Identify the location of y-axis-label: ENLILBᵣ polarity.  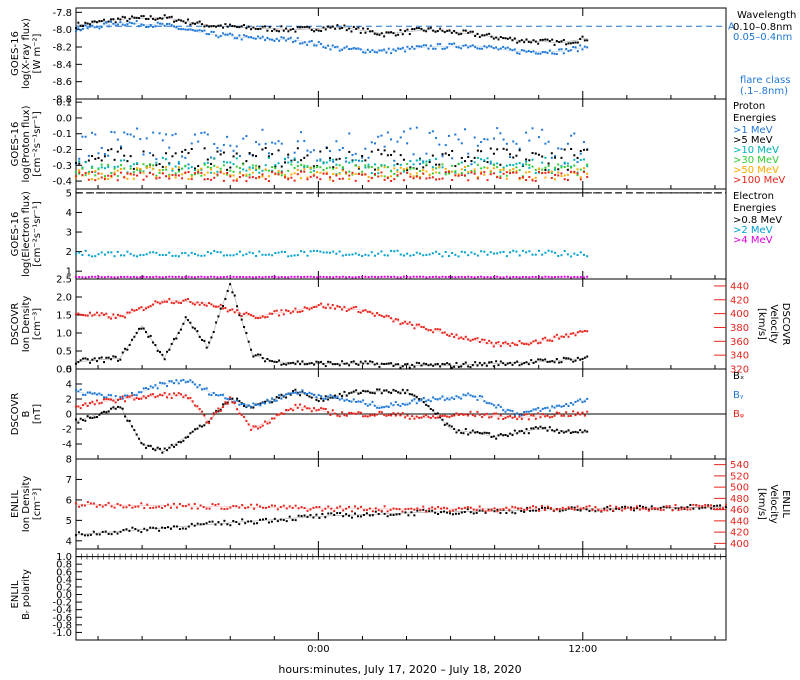
(21, 594).